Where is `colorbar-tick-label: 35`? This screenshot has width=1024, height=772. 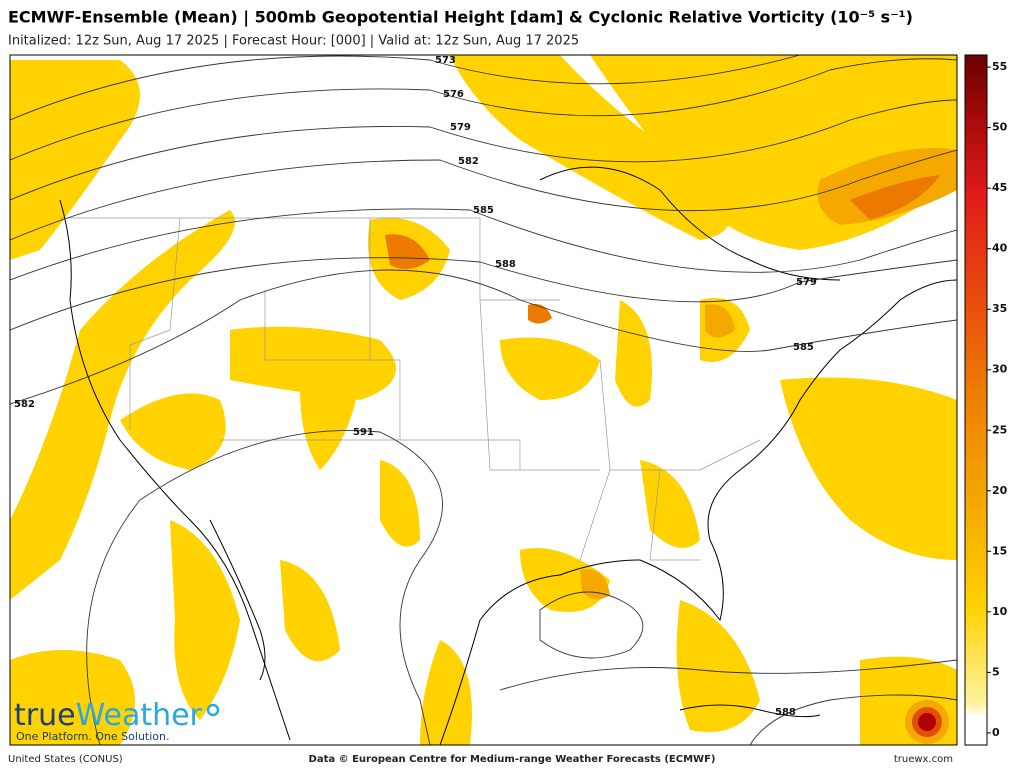 colorbar-tick-label: 35 is located at coordinates (999, 308).